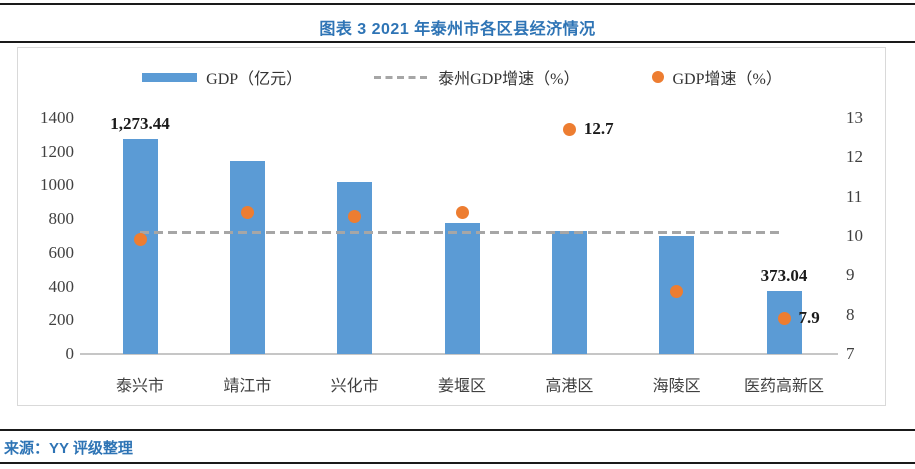 The height and width of the screenshot is (469, 915). I want to click on legend-dot-swatch, so click(657, 77).